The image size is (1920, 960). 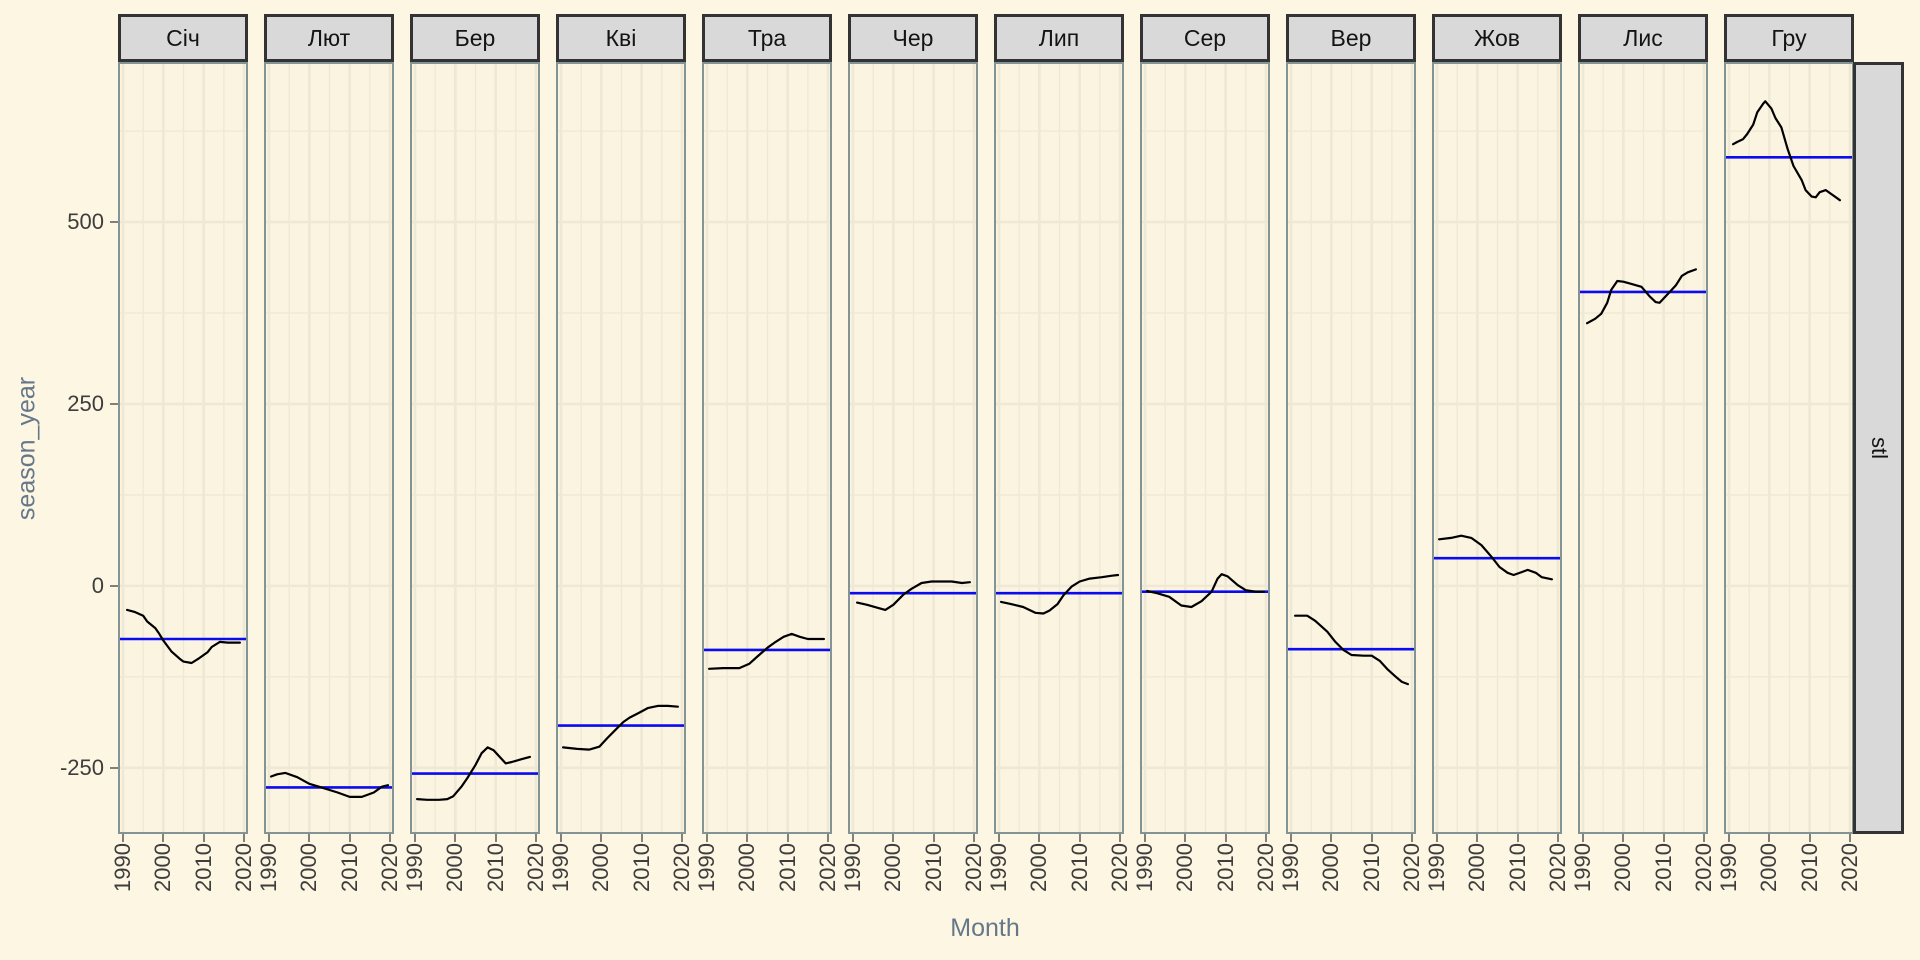 What do you see at coordinates (621, 38) in the screenshot?
I see `facet-strip: Кві` at bounding box center [621, 38].